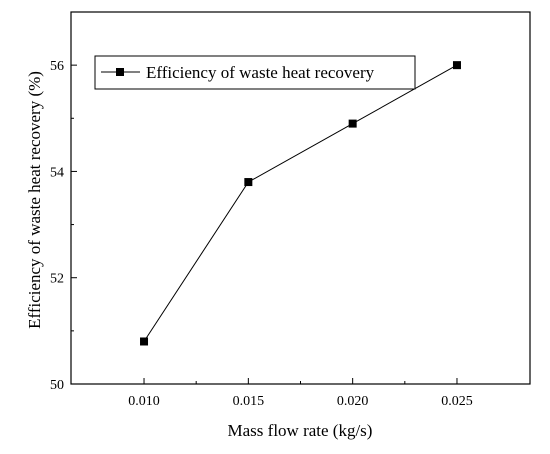 Image resolution: width=550 pixels, height=454 pixels. Describe the element at coordinates (57, 385) in the screenshot. I see `y-tick-label: 50` at that location.